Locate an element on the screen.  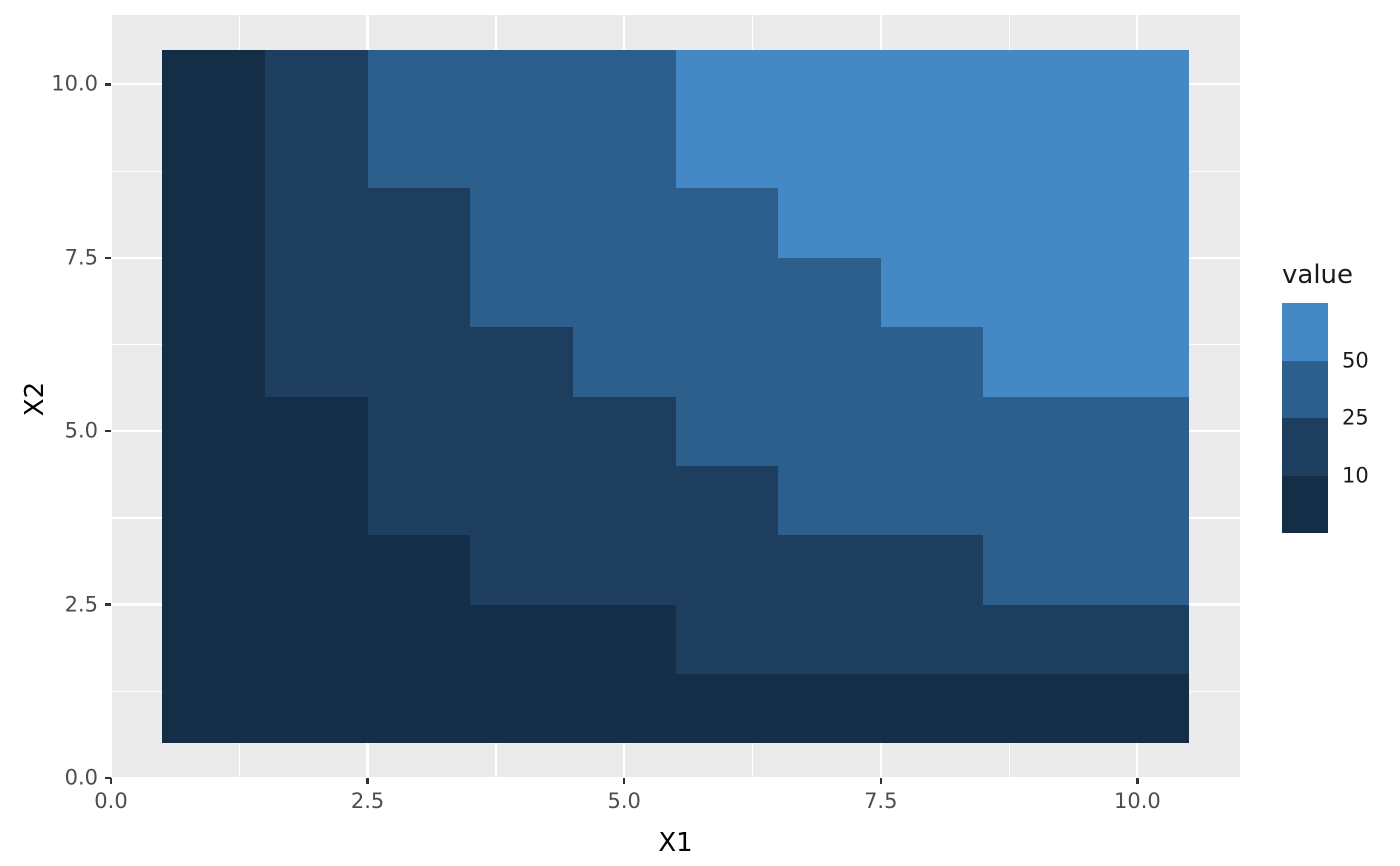
y-axis-title: X2 is located at coordinates (35, 399).